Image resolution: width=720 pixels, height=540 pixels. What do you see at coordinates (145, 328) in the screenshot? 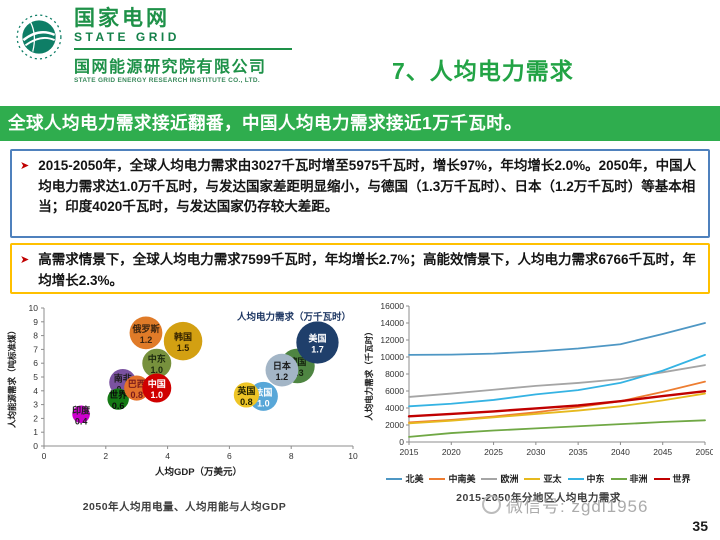
I see `svg-text: 俄罗斯` at bounding box center [145, 328].